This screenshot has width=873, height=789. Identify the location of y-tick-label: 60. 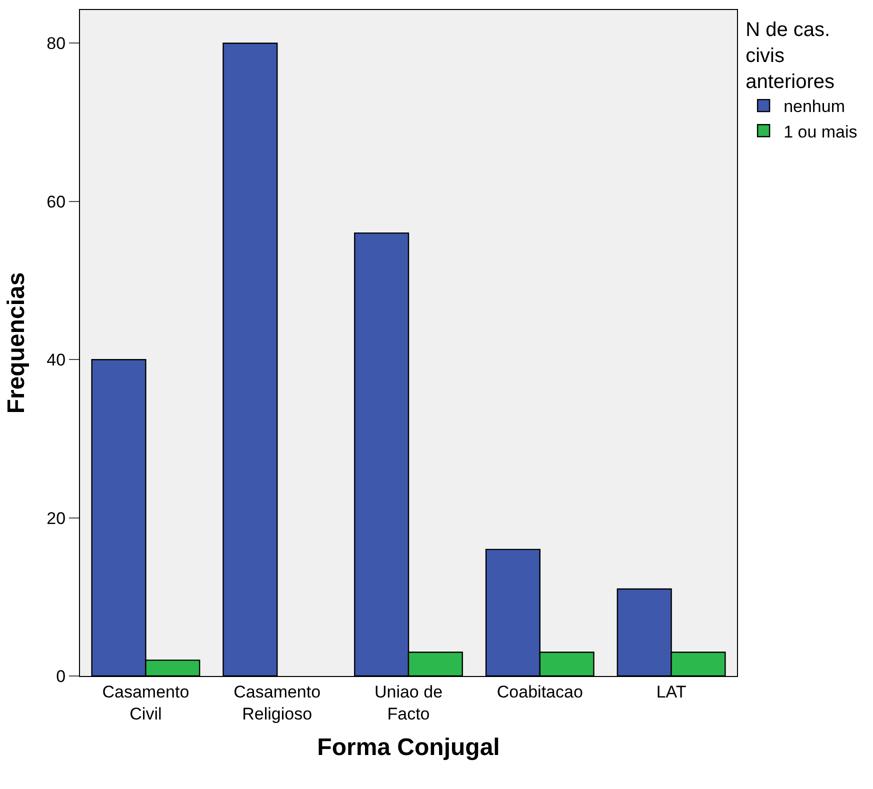
(56, 202).